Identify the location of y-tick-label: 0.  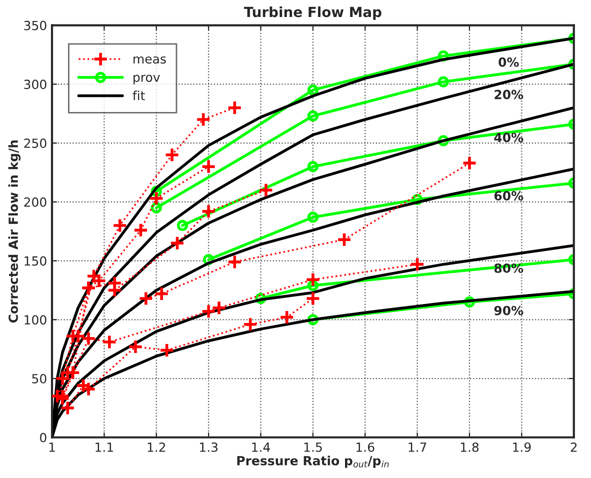
(43, 437).